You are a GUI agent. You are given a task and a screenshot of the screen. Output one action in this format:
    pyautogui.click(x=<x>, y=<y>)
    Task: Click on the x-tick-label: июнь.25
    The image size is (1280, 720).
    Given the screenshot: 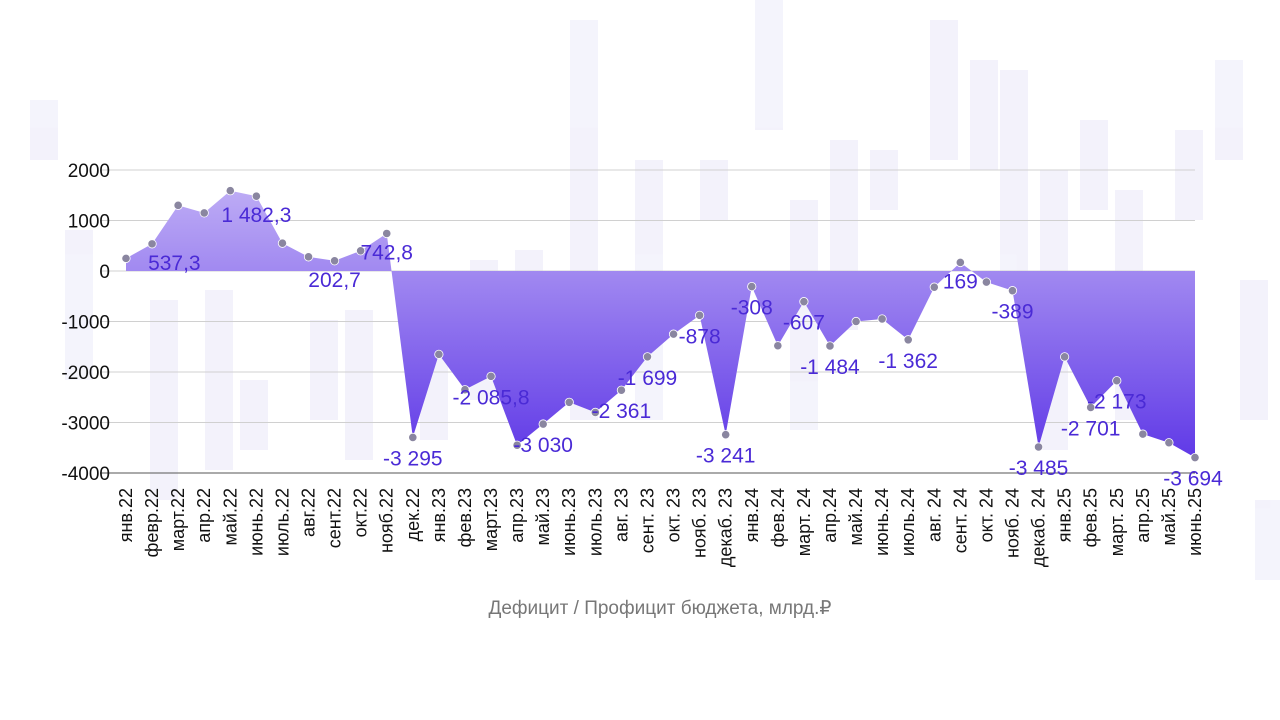 What is the action you would take?
    pyautogui.click(x=1195, y=522)
    